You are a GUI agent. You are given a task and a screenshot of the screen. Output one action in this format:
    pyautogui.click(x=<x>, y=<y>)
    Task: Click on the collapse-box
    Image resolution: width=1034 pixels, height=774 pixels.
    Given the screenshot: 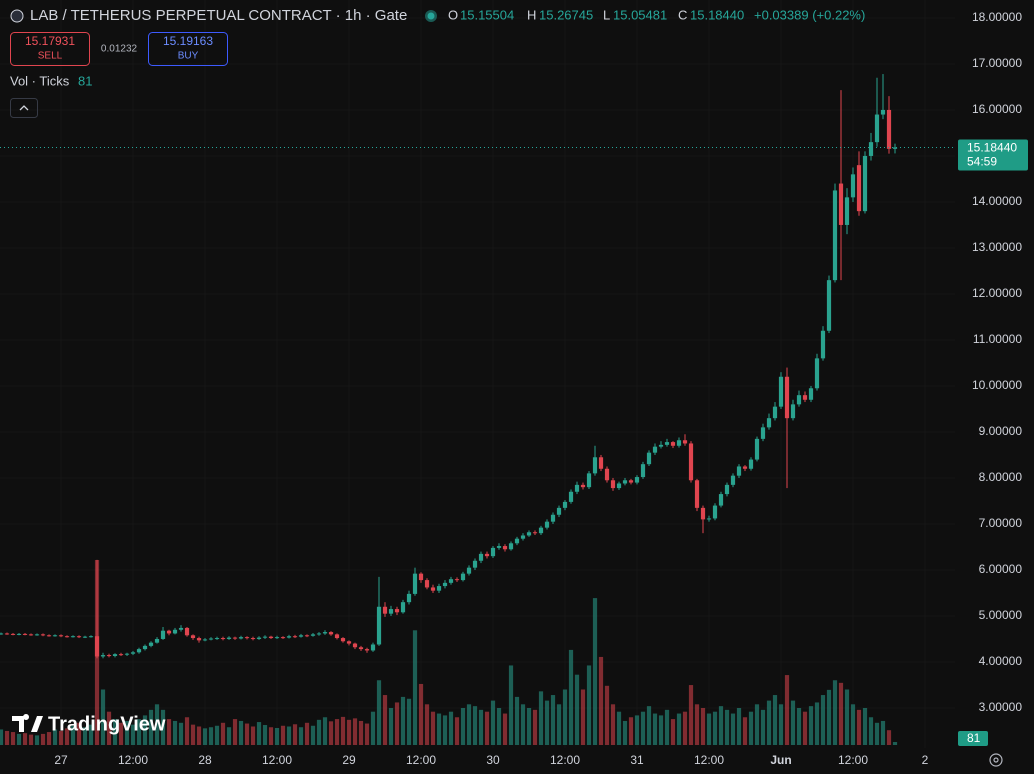 What is the action you would take?
    pyautogui.click(x=24, y=108)
    